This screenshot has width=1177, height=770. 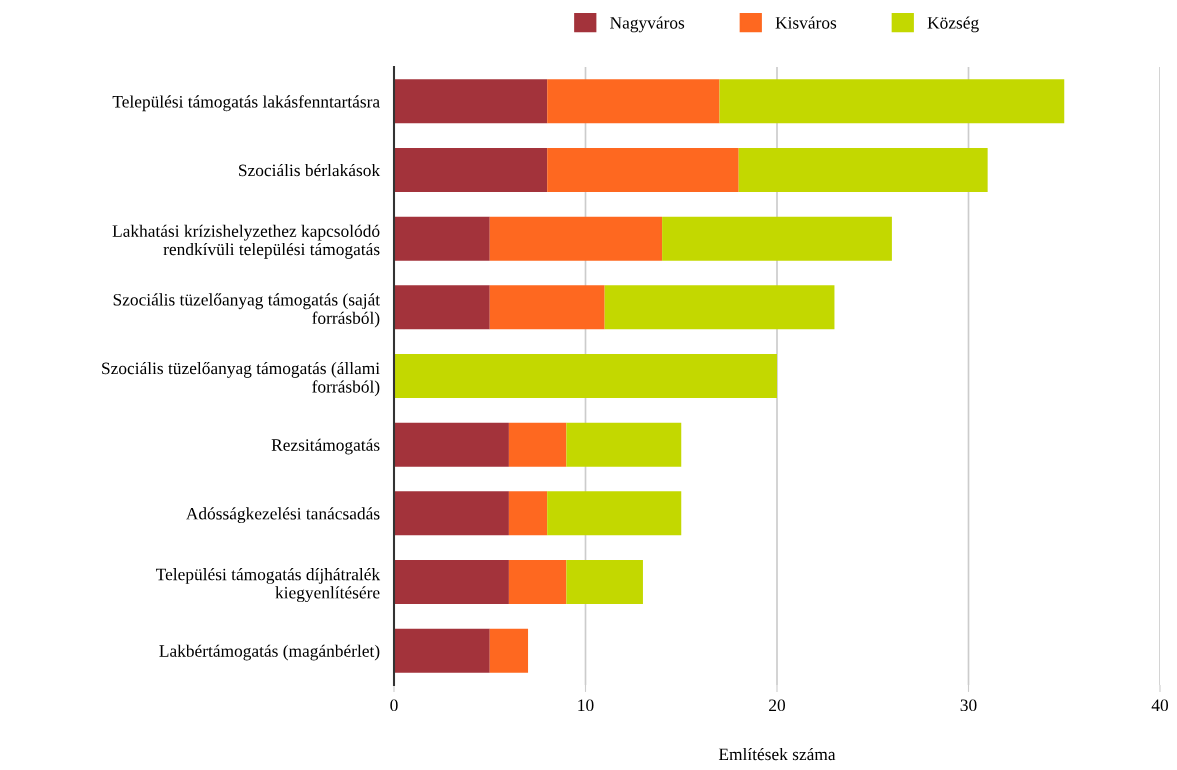 I want to click on y-tick-label: Települési támogatás díjhátralék kiegyenlítésére, so click(x=268, y=585).